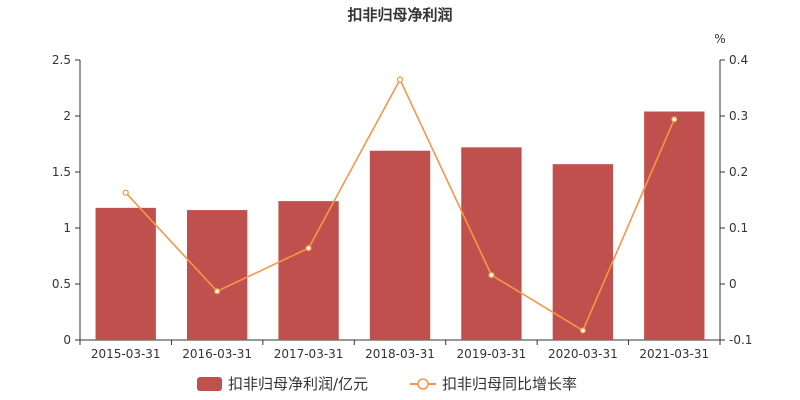  Describe the element at coordinates (740, 340) in the screenshot. I see `right-tick-label: -0.1` at that location.